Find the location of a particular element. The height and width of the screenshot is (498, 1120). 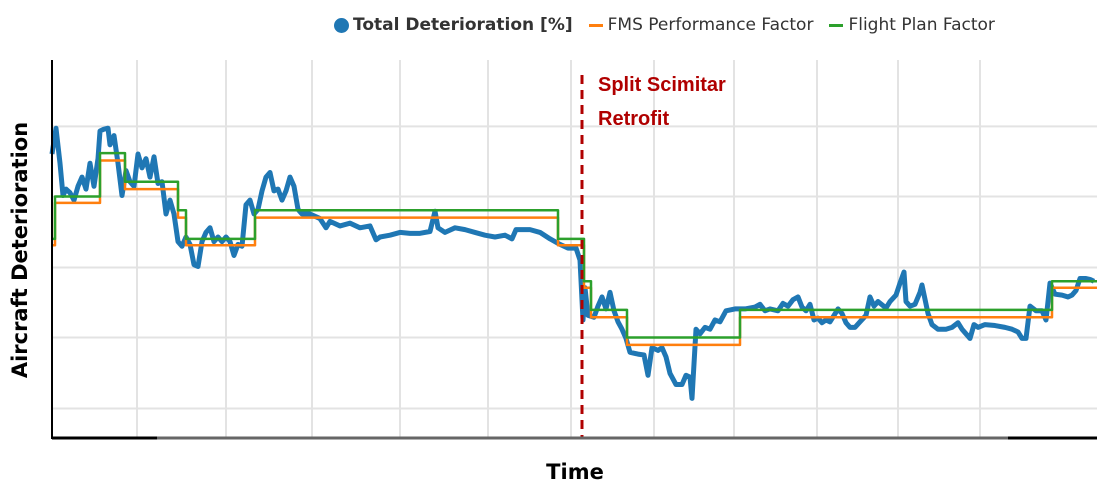

legend-item-flight-plan: Flight Plan Factor is located at coordinates (912, 25).